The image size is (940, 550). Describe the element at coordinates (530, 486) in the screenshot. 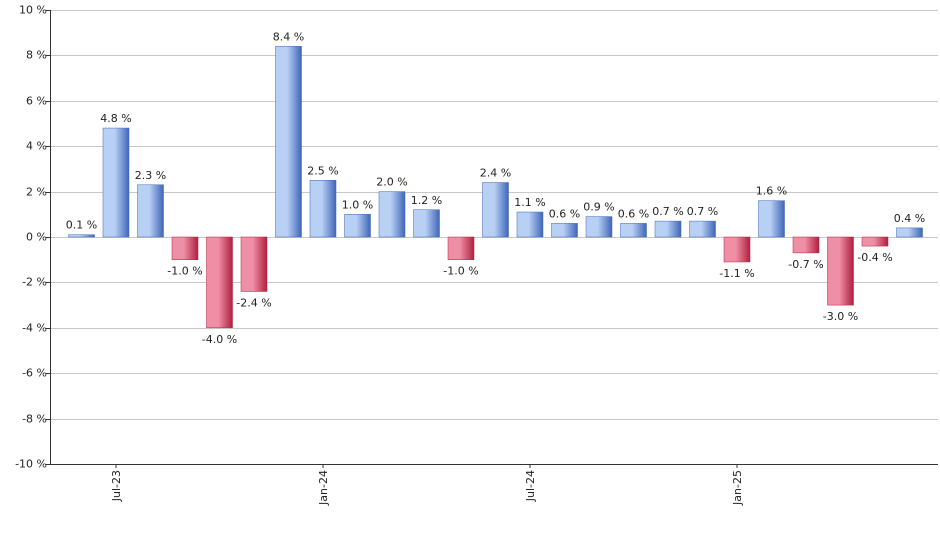

I see `x-tick-label: Jul-24` at that location.